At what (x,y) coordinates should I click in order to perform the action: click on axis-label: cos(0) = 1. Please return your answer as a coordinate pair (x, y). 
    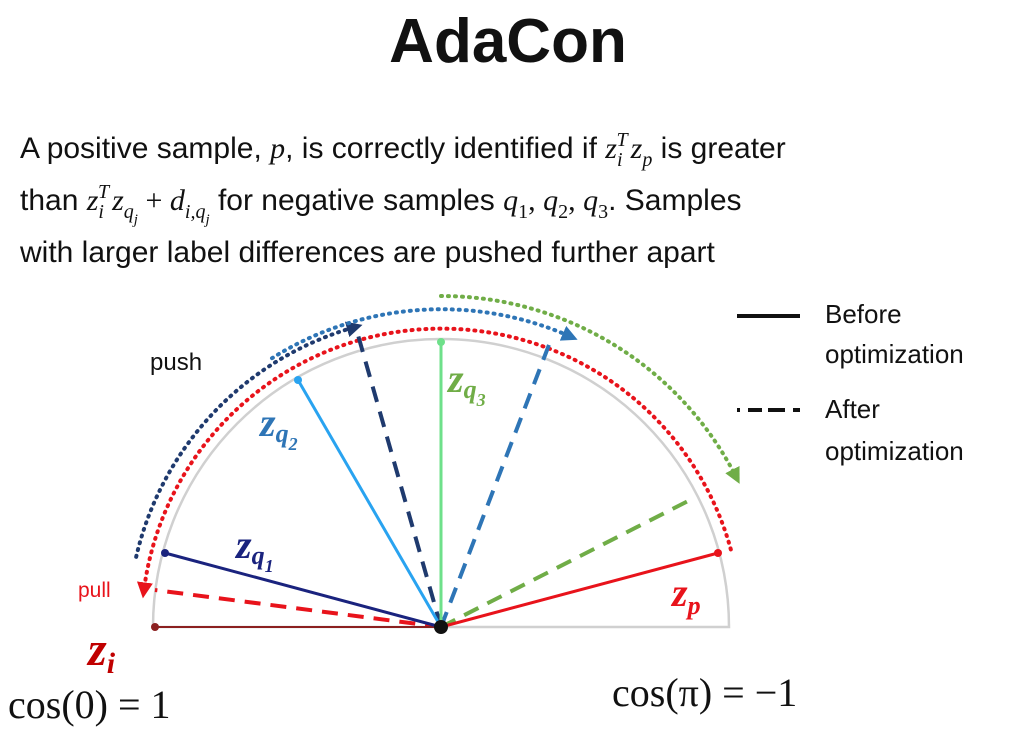
    Looking at the image, I should click on (89, 704).